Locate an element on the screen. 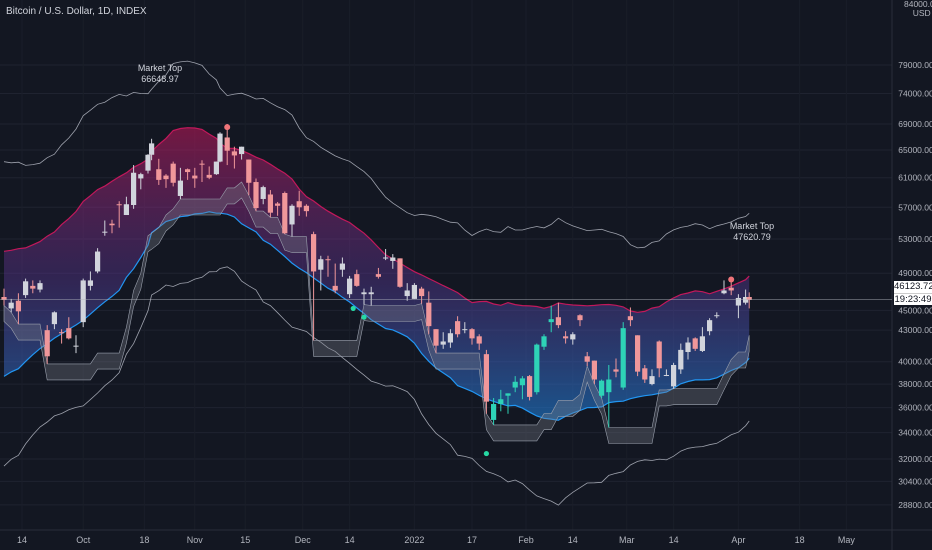 The width and height of the screenshot is (932, 550). y-tick-label: 45000.00 is located at coordinates (915, 310).